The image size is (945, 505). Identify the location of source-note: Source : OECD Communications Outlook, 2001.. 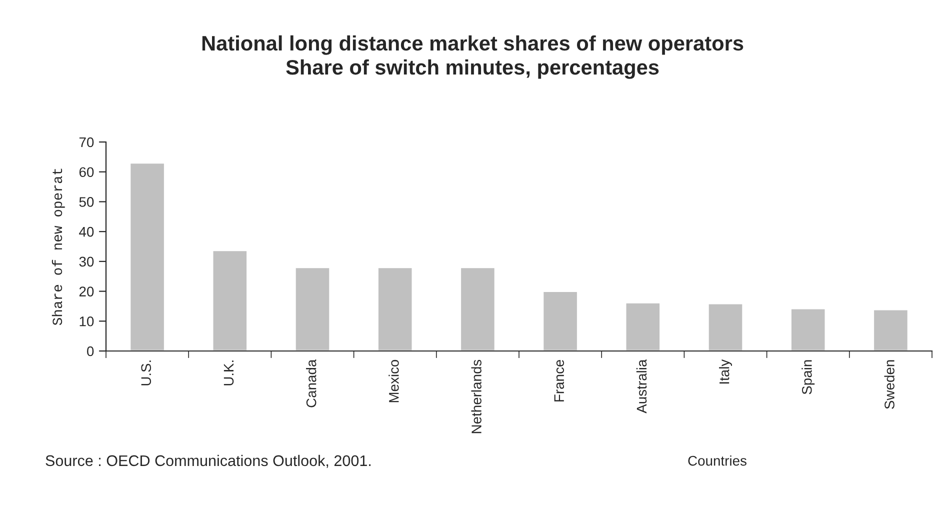
(208, 461).